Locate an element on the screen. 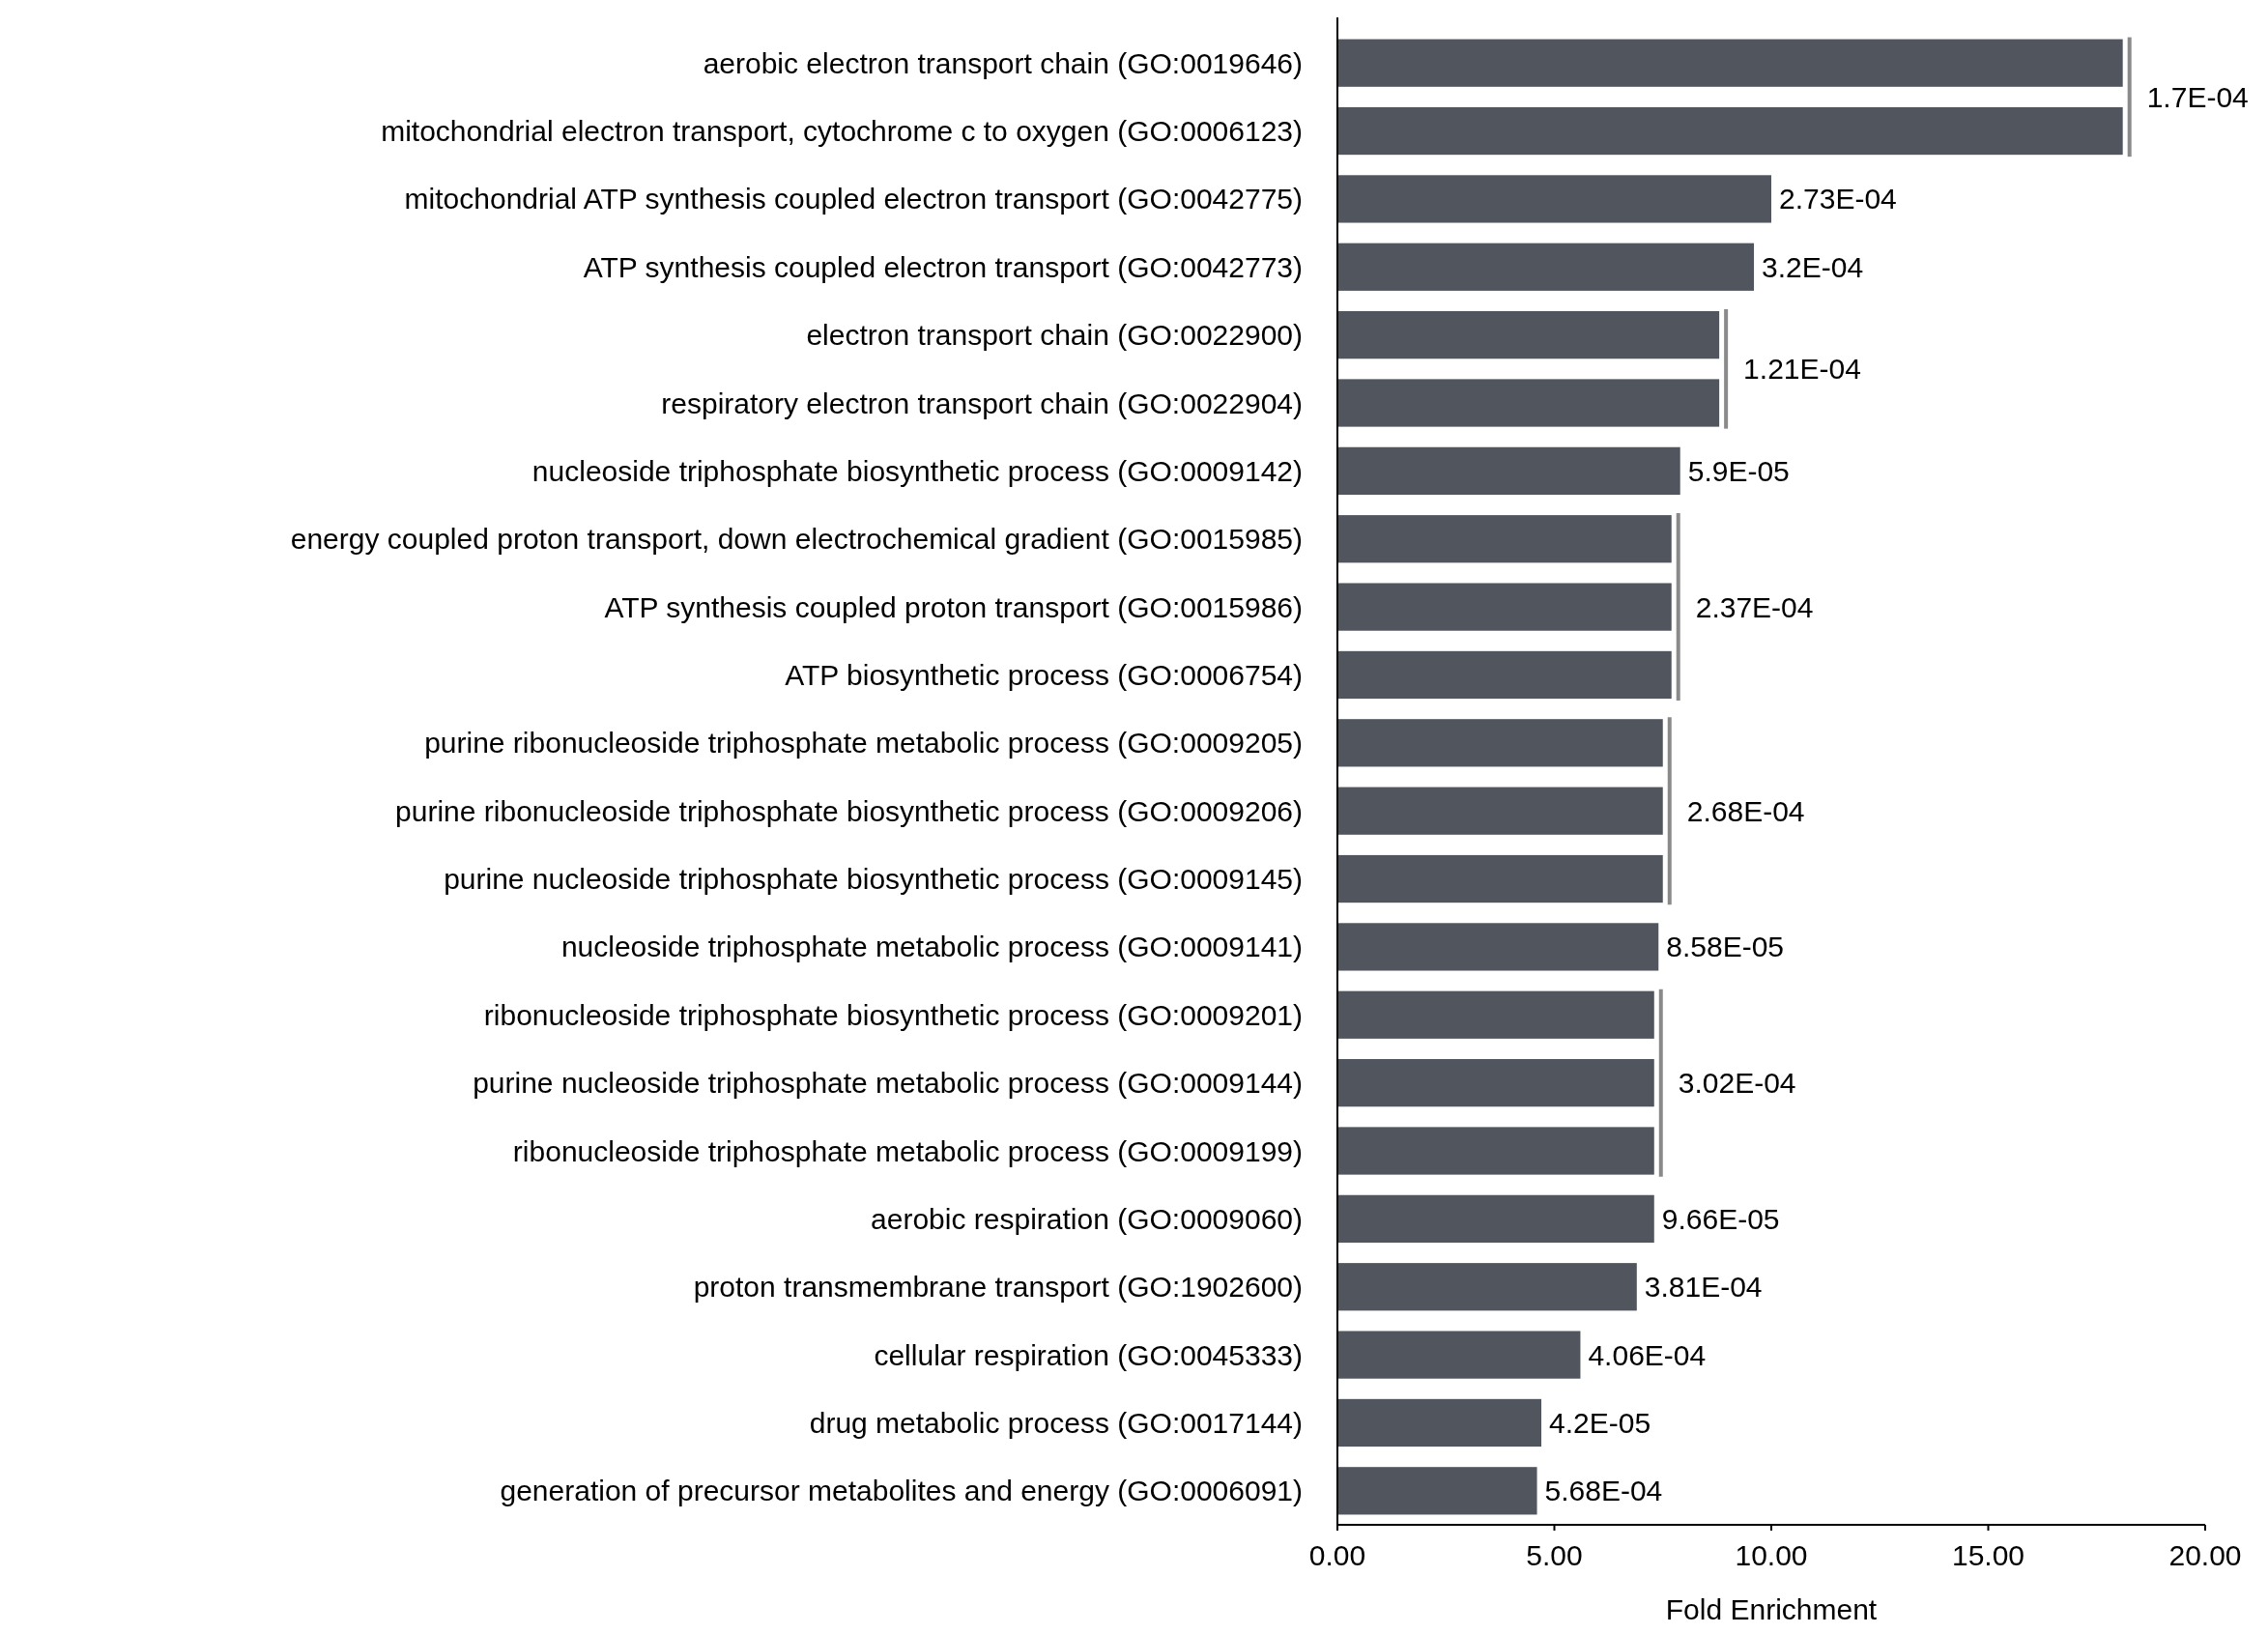 The height and width of the screenshot is (1634, 2268). annotation: 9.66E-05 is located at coordinates (1720, 1219).